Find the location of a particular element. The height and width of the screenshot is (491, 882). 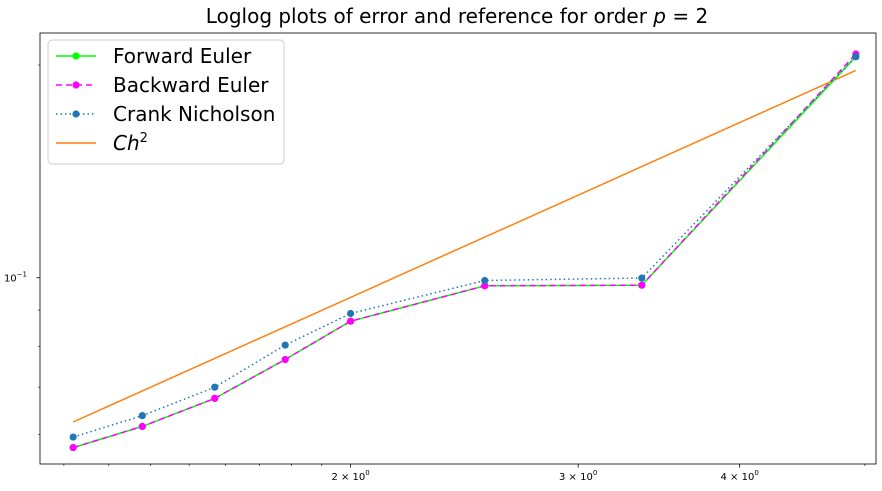

legend-label: Backward Euler is located at coordinates (191, 85).